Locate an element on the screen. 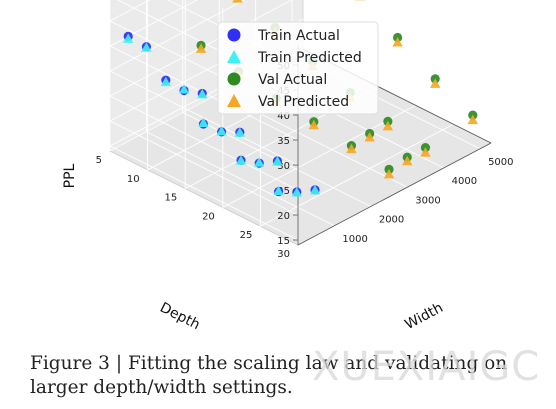 The image size is (556, 409). legend-marker-train-predicted is located at coordinates (234, 56).